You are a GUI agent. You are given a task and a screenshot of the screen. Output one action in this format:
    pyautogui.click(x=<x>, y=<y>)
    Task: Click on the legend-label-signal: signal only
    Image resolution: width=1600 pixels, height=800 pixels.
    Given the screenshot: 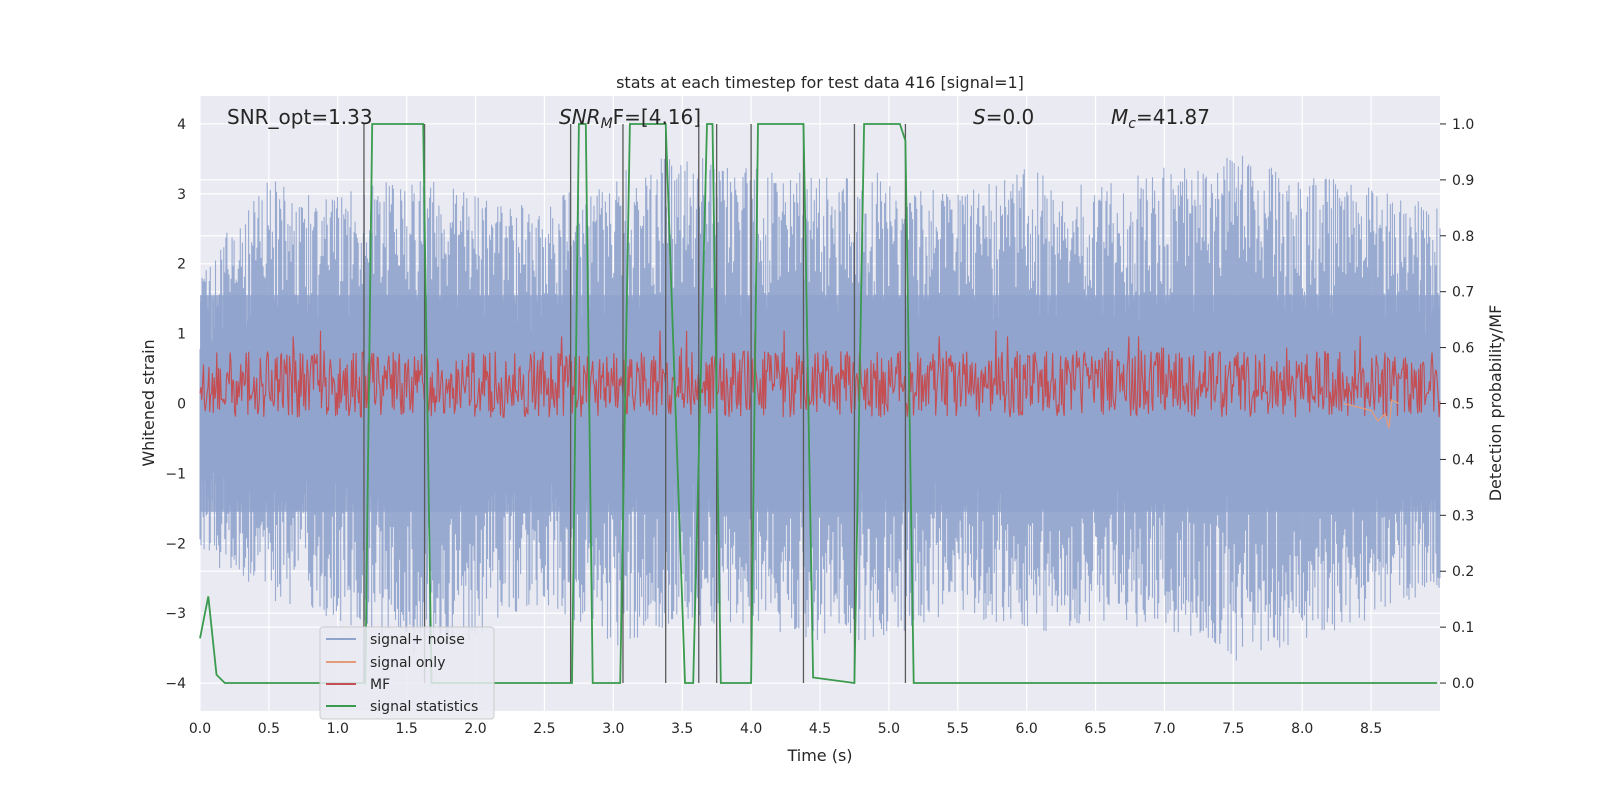 What is the action you would take?
    pyautogui.click(x=407, y=663)
    